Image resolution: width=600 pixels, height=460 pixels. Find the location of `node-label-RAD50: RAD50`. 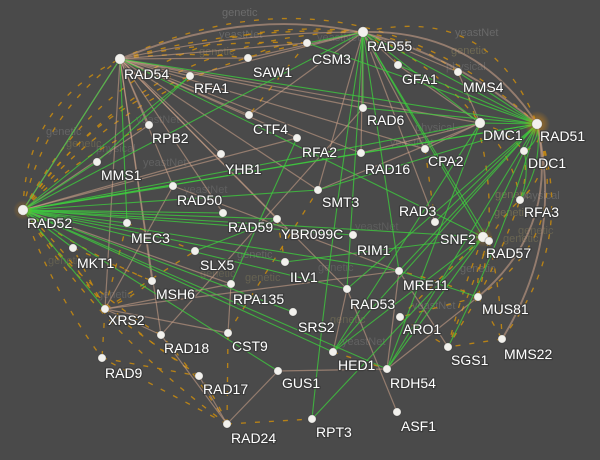

node-label-RAD50: RAD50 is located at coordinates (199, 200).